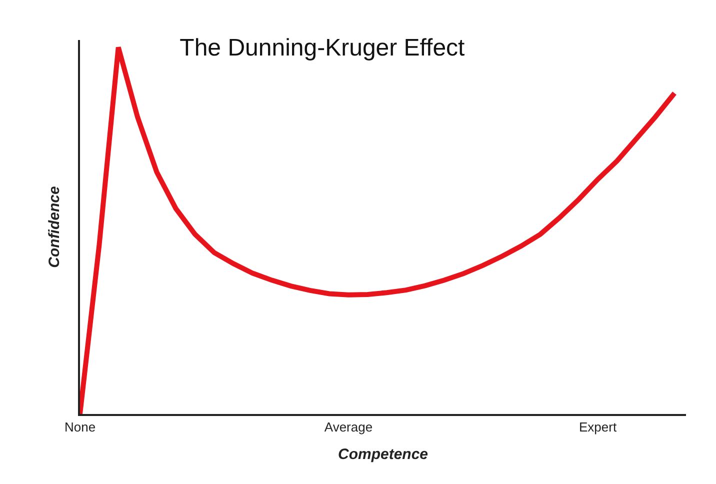  I want to click on chart-title: The Dunning-Kruger Effect, so click(323, 48).